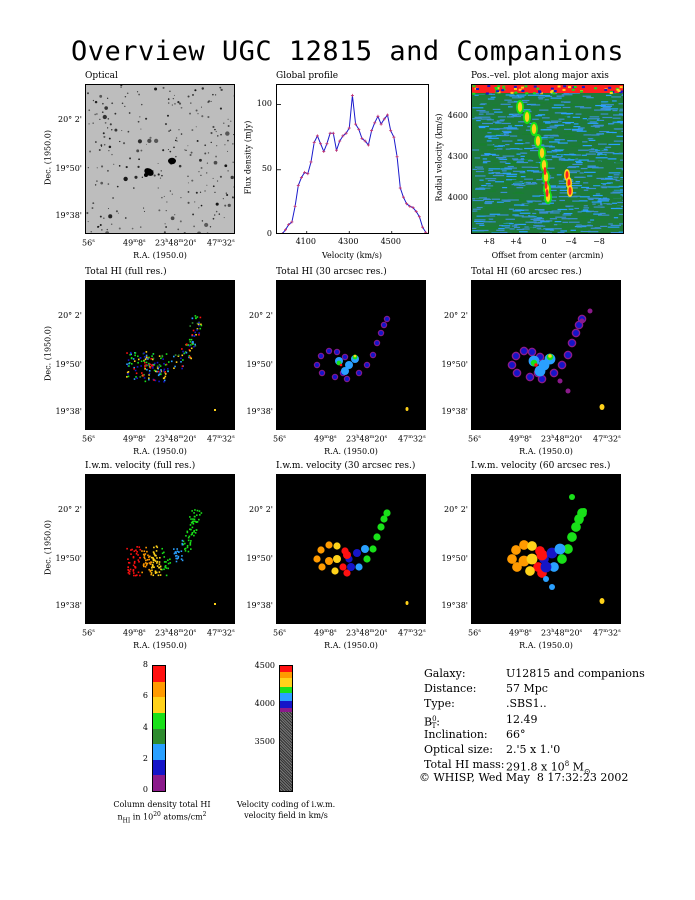 This screenshot has width=695, height=900. Describe the element at coordinates (454, 411) in the screenshot. I see `hi_60-dec-tick-2: 19°38'` at that location.